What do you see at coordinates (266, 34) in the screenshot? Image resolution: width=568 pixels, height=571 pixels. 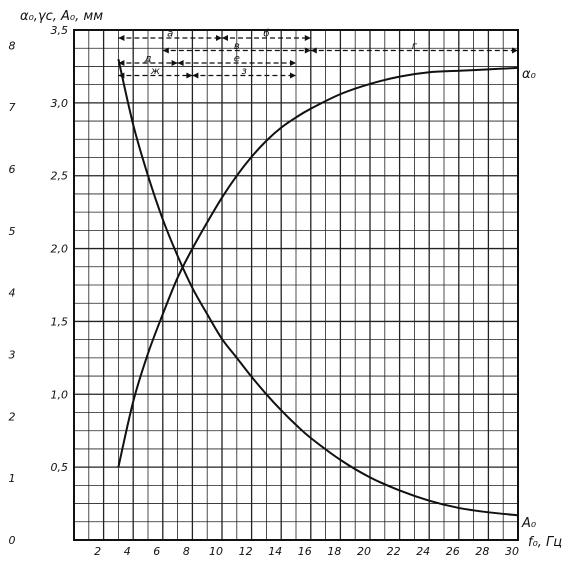 I see `band-label: б` at bounding box center [266, 34].